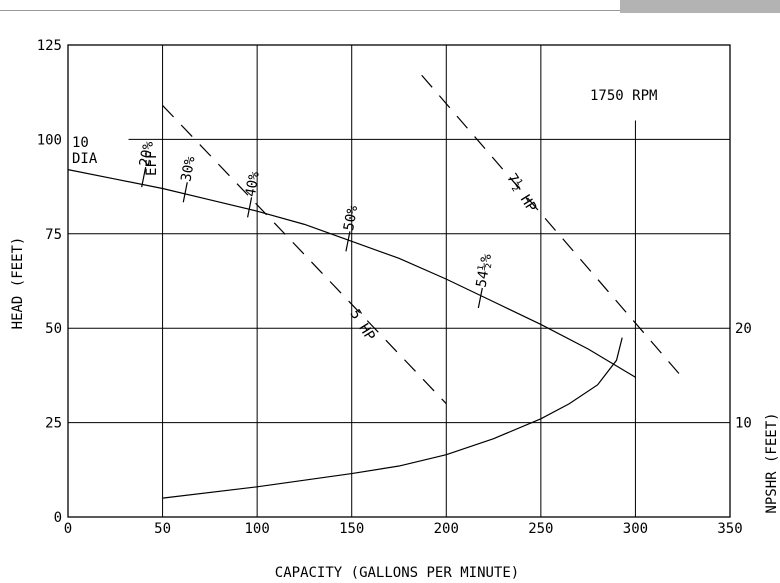 This screenshot has width=780, height=583. Describe the element at coordinates (729, 529) in the screenshot. I see `x-tick-label-7: 350` at that location.